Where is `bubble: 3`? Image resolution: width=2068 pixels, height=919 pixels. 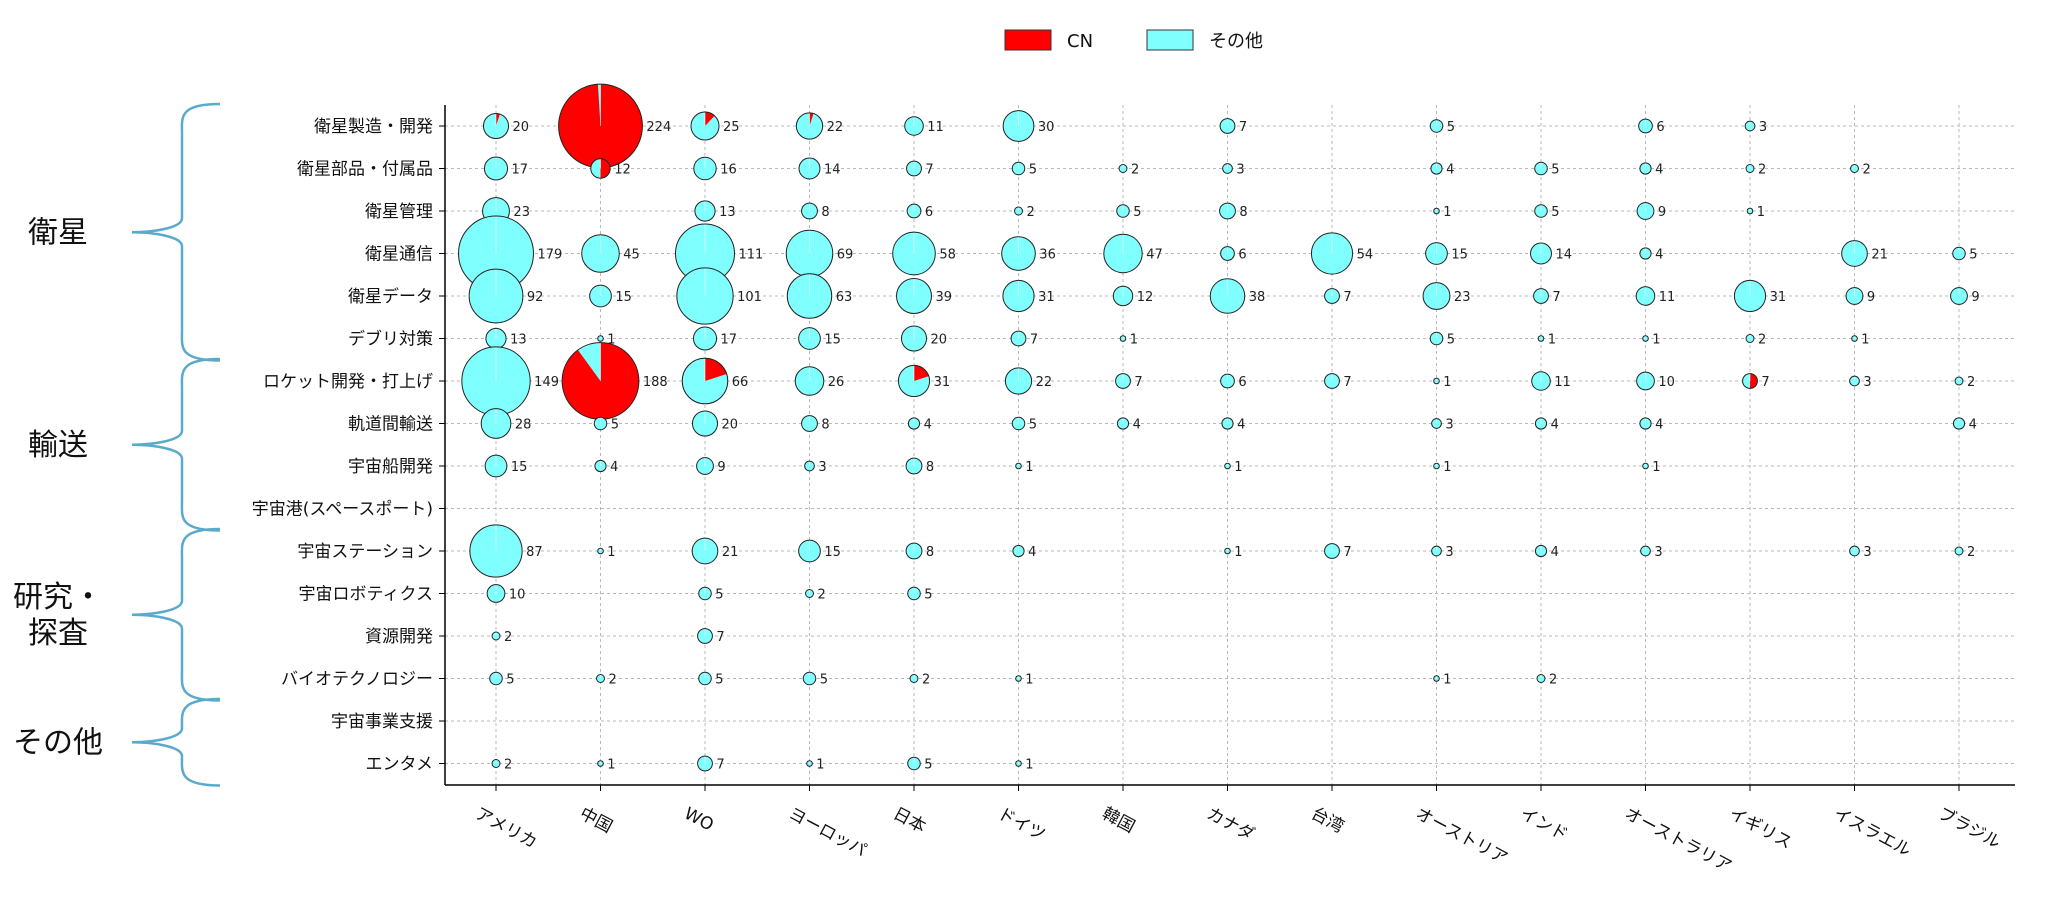 bubble: 3 is located at coordinates (1442, 425).